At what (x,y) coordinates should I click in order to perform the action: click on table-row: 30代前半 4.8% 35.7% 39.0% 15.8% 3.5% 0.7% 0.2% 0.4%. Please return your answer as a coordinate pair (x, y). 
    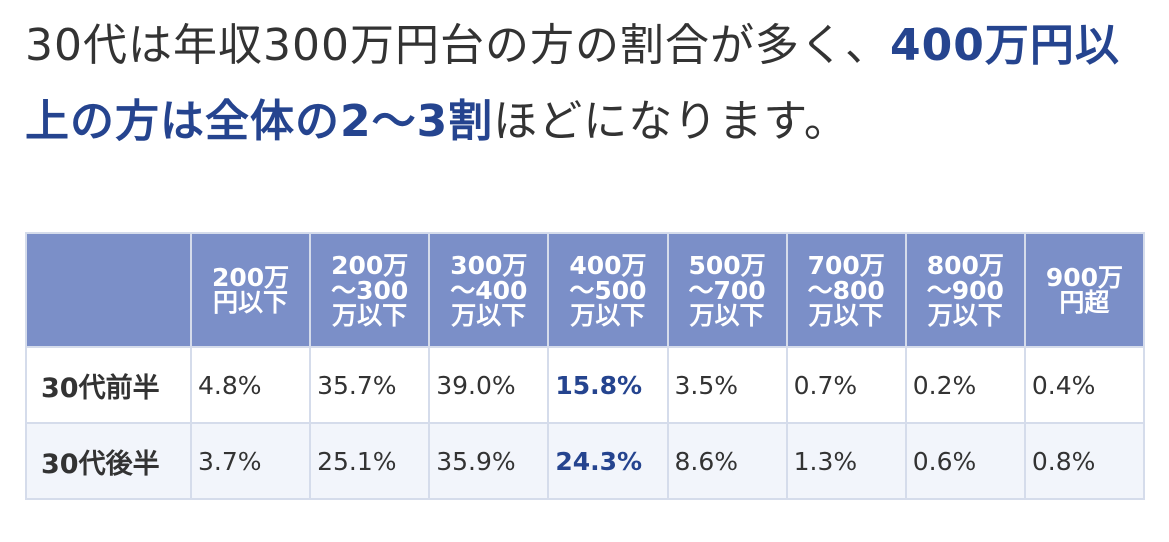
    Looking at the image, I should click on (585, 385).